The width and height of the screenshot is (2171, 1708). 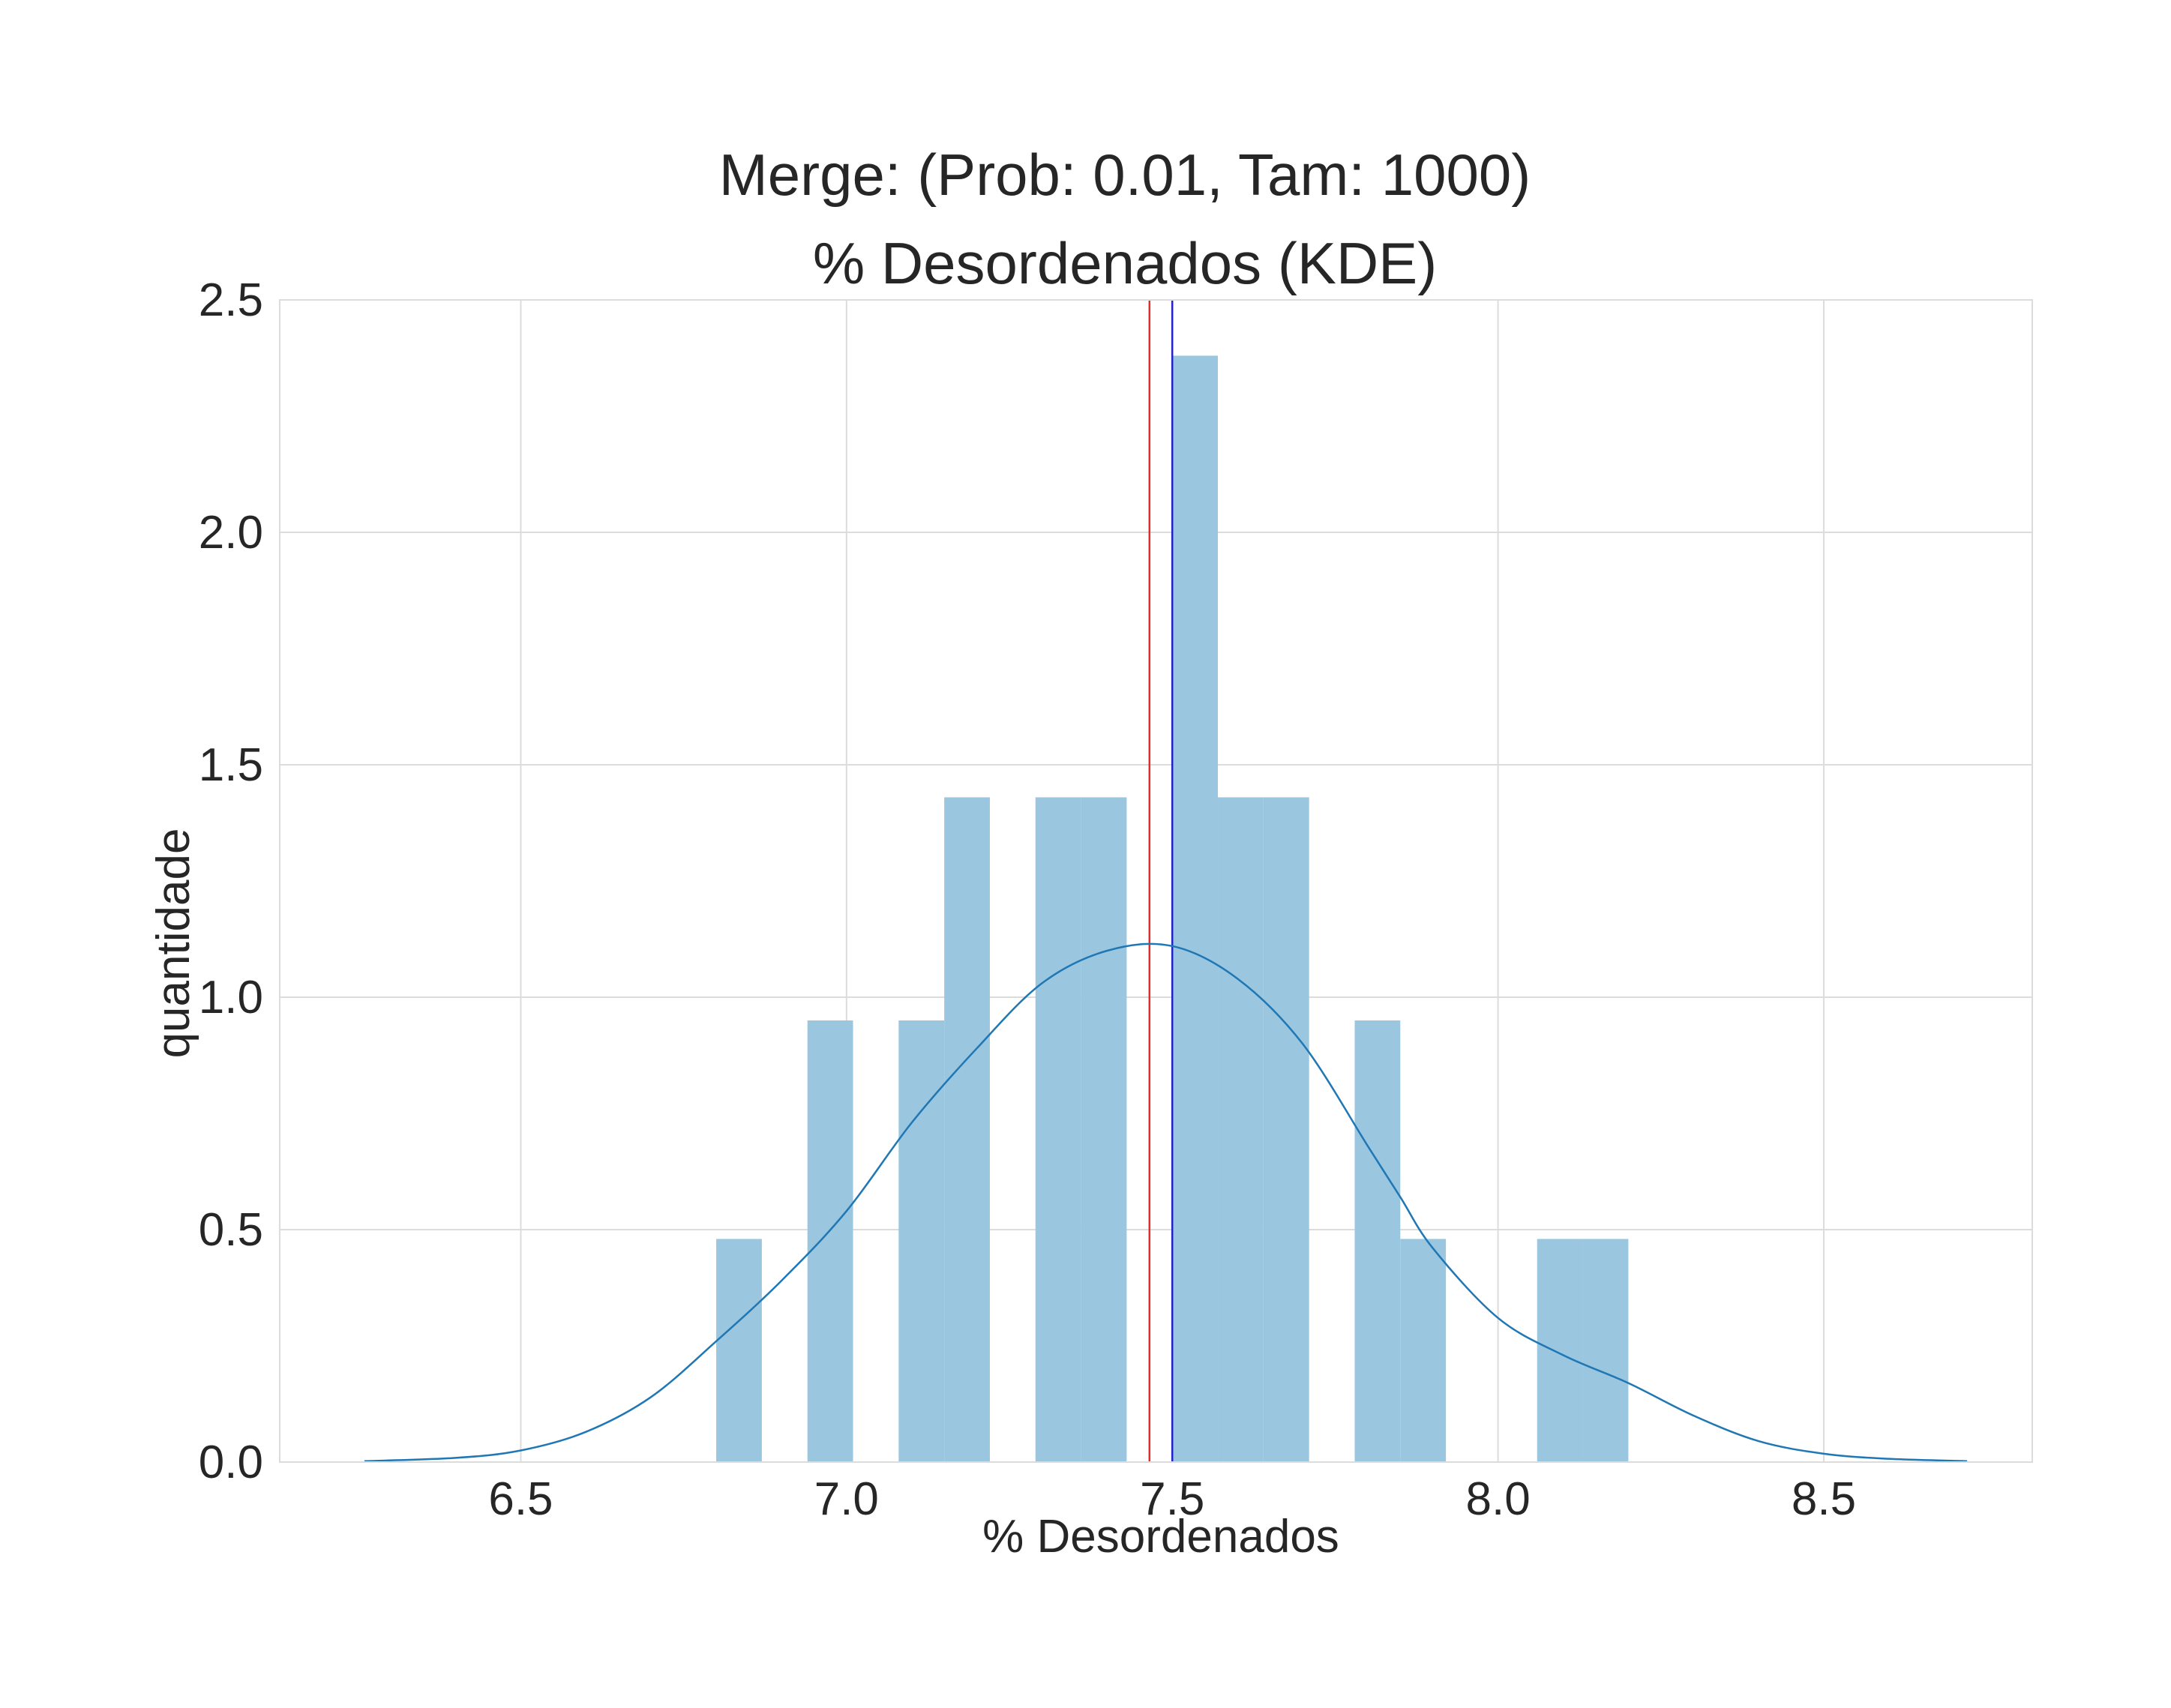 I want to click on reference-lines, so click(x=1161, y=881).